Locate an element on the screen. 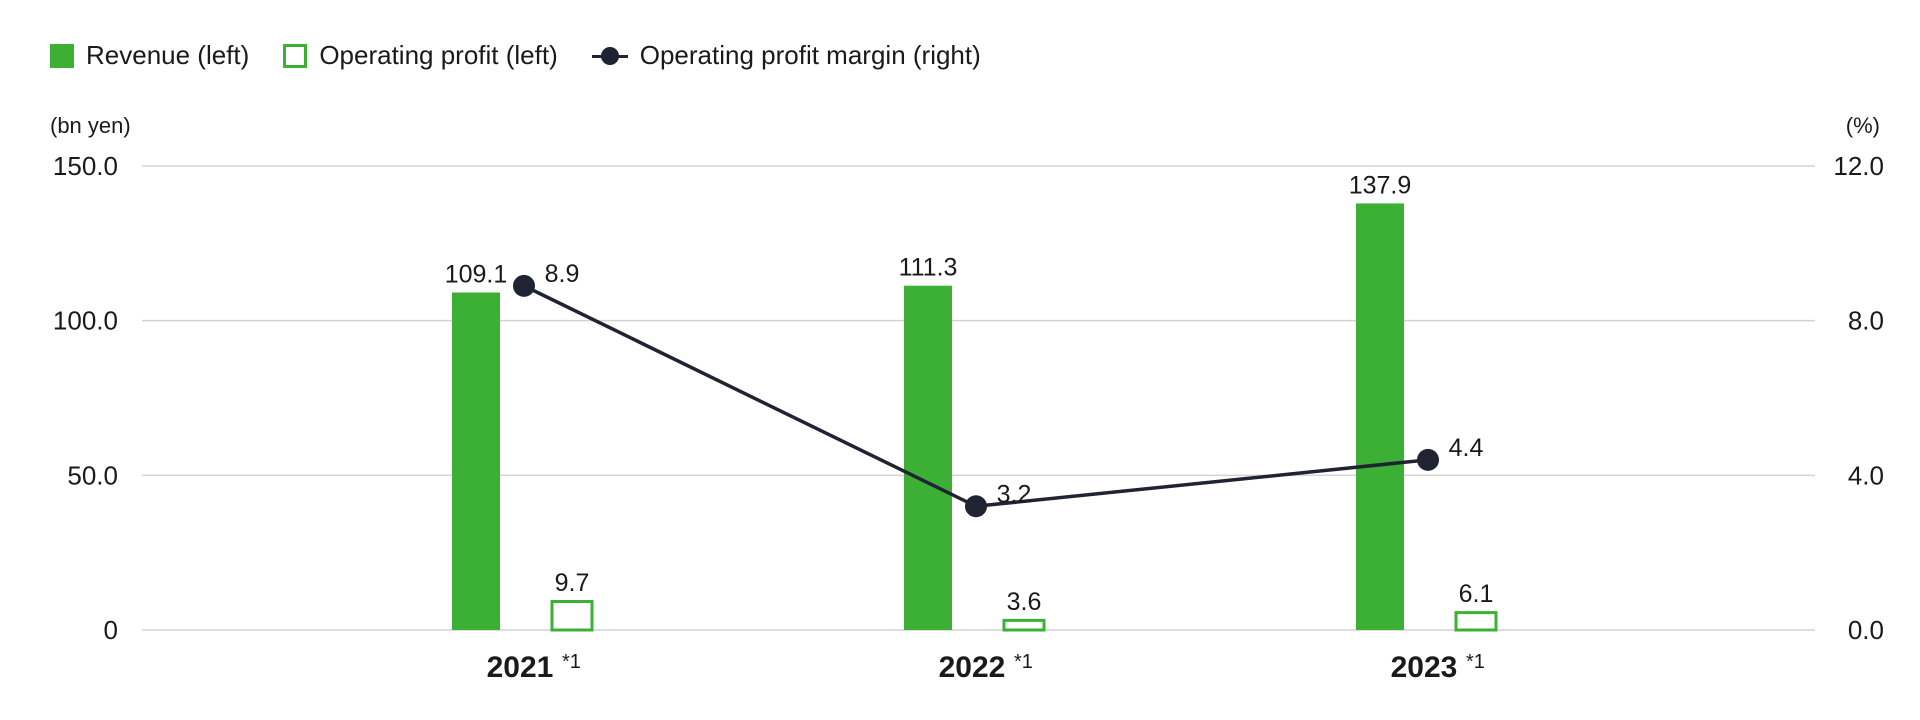 The height and width of the screenshot is (720, 1920). left-tick-label: 50.0 is located at coordinates (92, 475).